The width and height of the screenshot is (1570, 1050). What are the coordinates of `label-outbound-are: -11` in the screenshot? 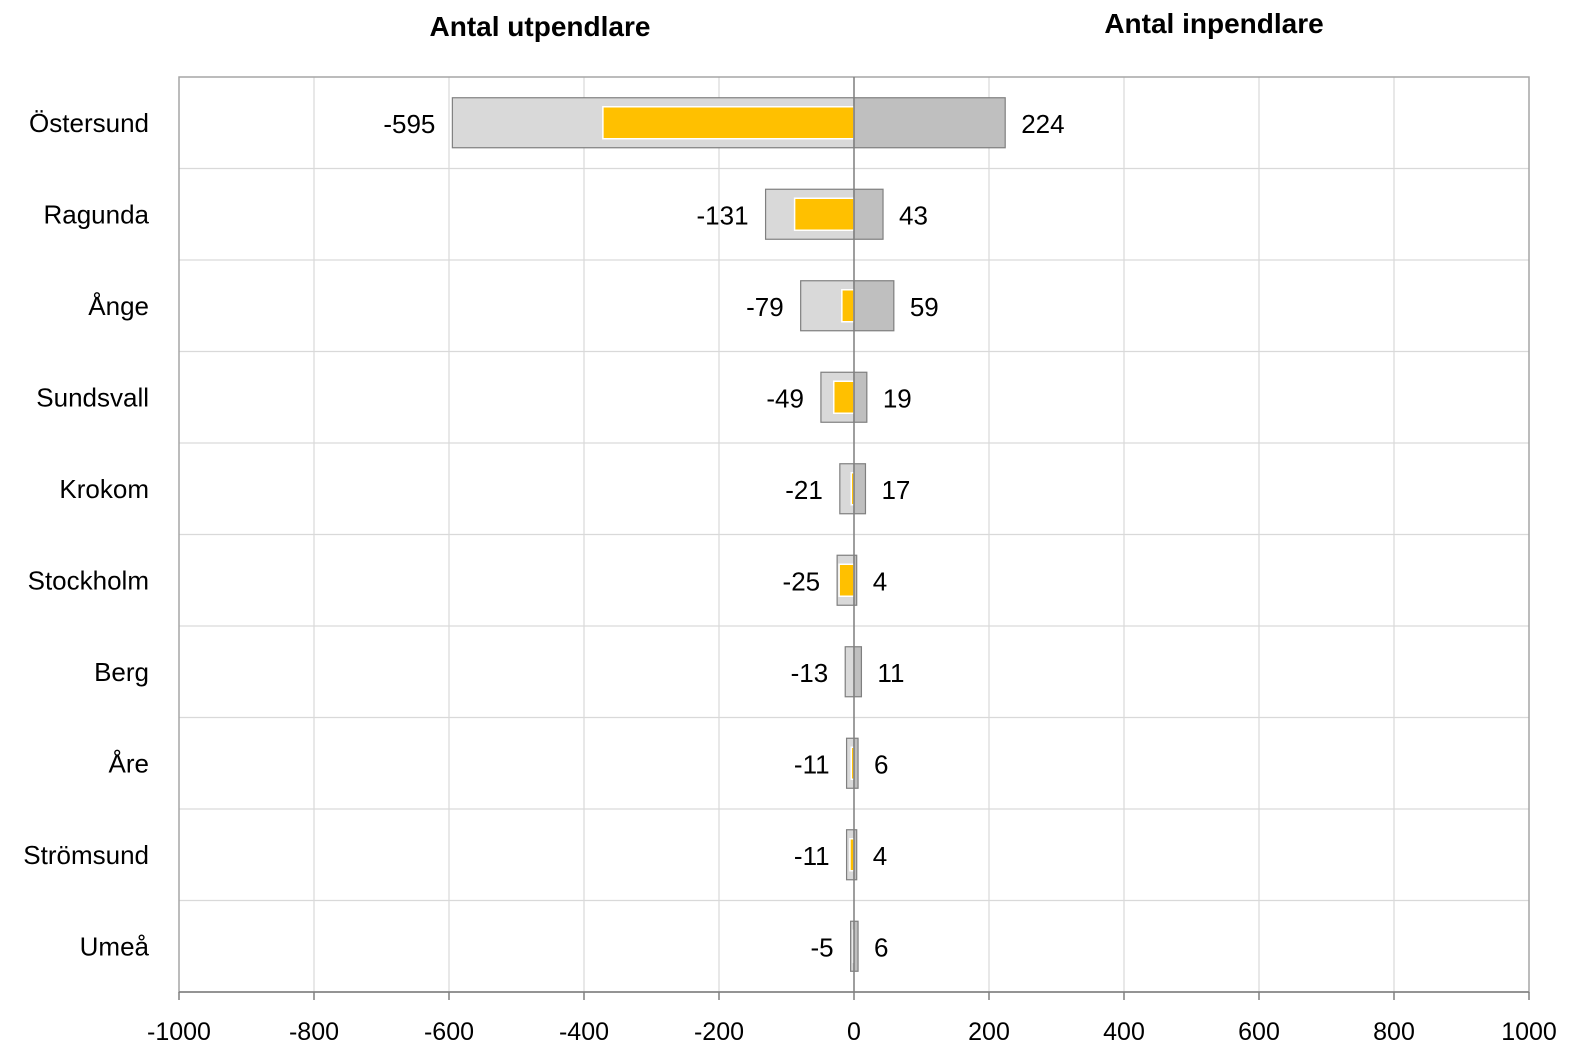 It's located at (812, 764).